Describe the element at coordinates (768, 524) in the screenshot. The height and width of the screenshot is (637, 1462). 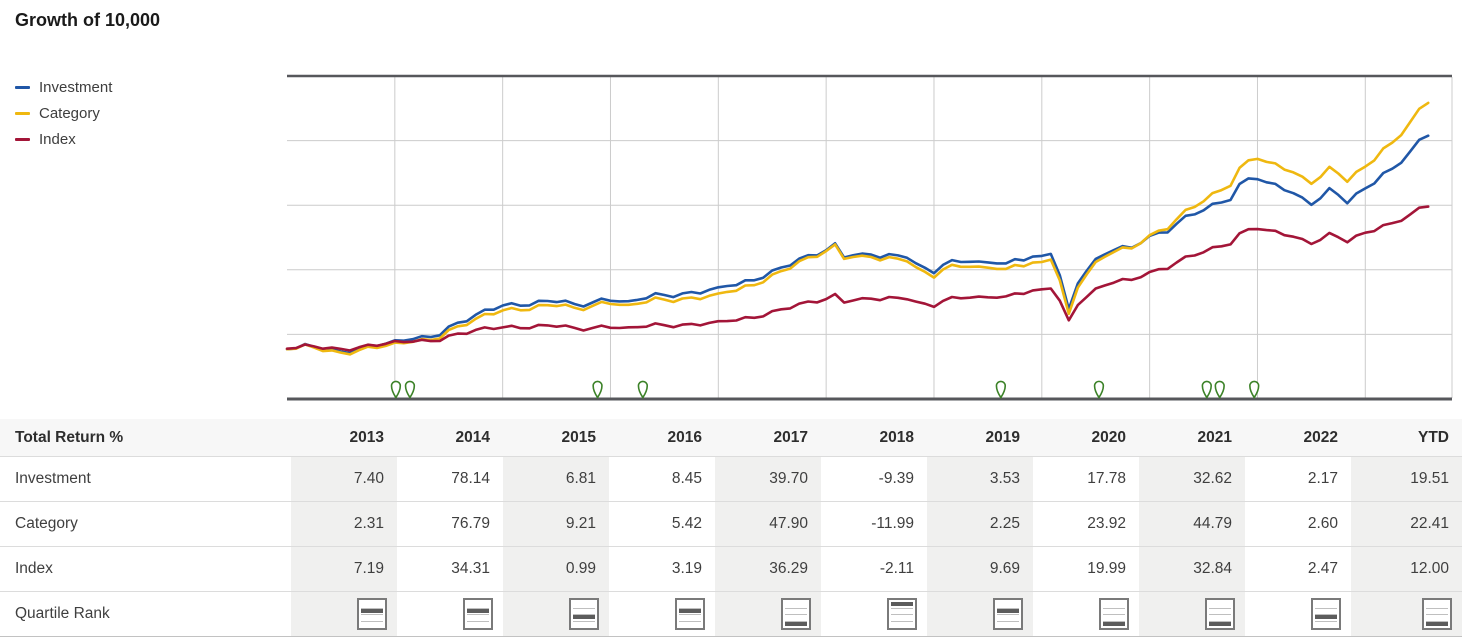
I see `table-value-cell: 47.90` at that location.